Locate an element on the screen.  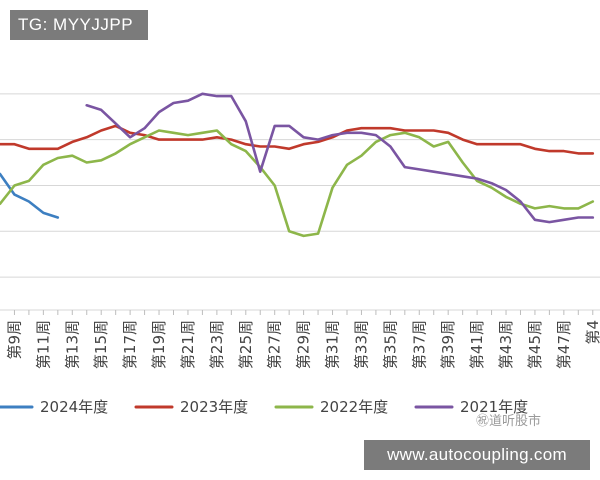
legend-label-2023: 2023年度 is located at coordinates (214, 407).